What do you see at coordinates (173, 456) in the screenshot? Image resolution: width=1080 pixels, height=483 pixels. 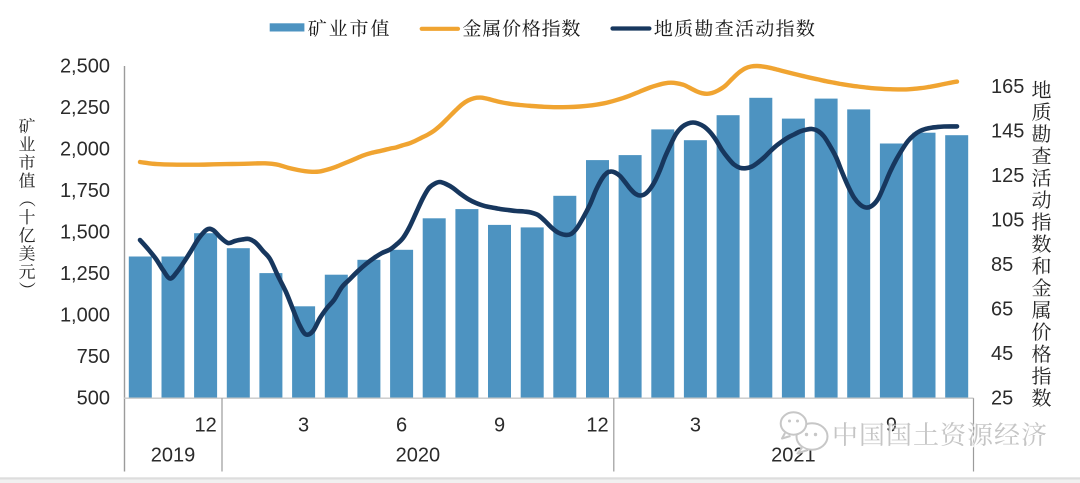 I see `svg-text: 2019` at bounding box center [173, 456].